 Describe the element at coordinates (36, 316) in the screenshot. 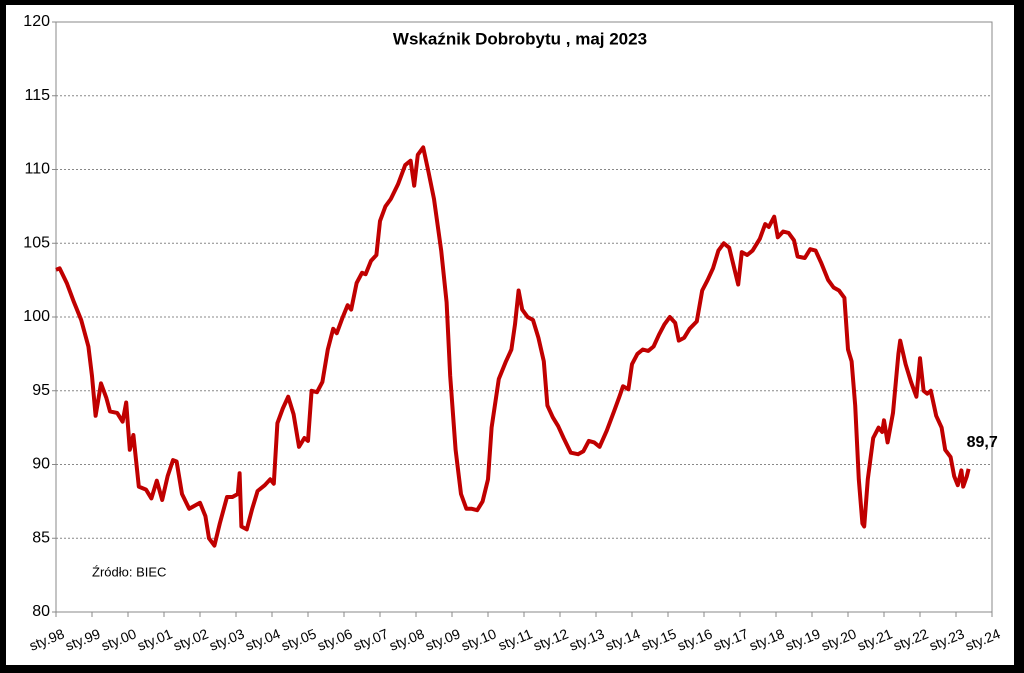

I see `y-tick-label: 100` at that location.